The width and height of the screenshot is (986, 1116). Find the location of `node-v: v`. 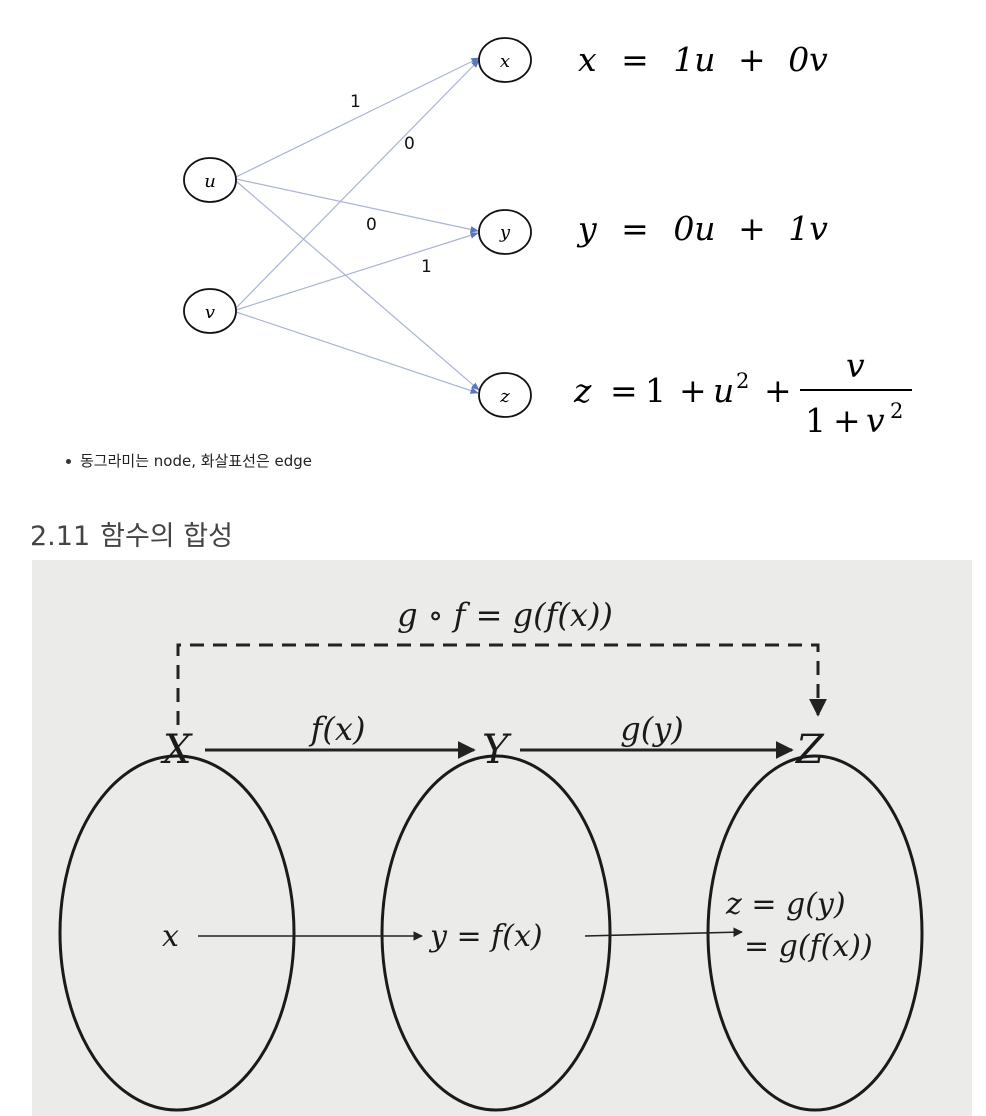

node-v: v is located at coordinates (210, 311).